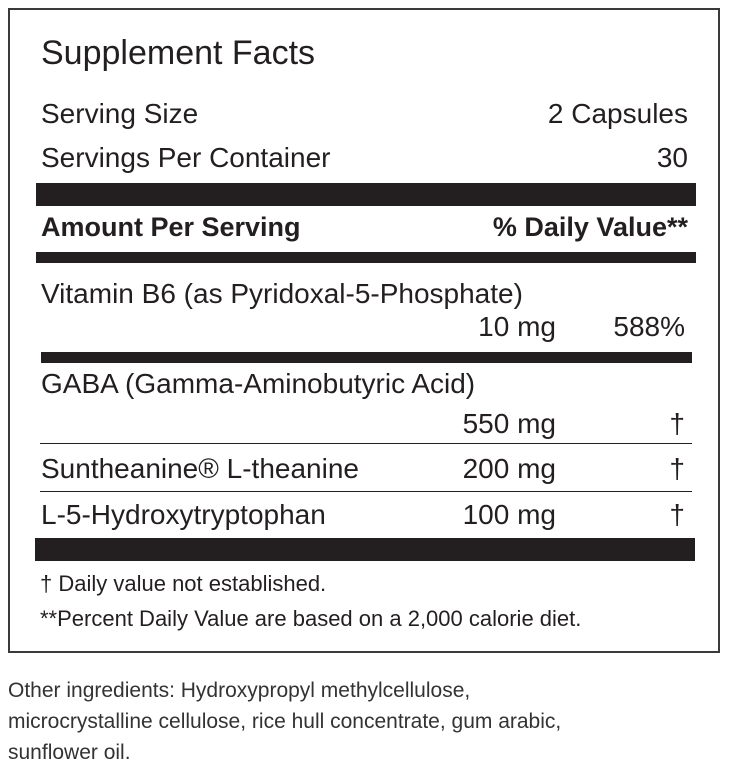  I want to click on servings-per-container-label: Servings Per Container, so click(186, 157).